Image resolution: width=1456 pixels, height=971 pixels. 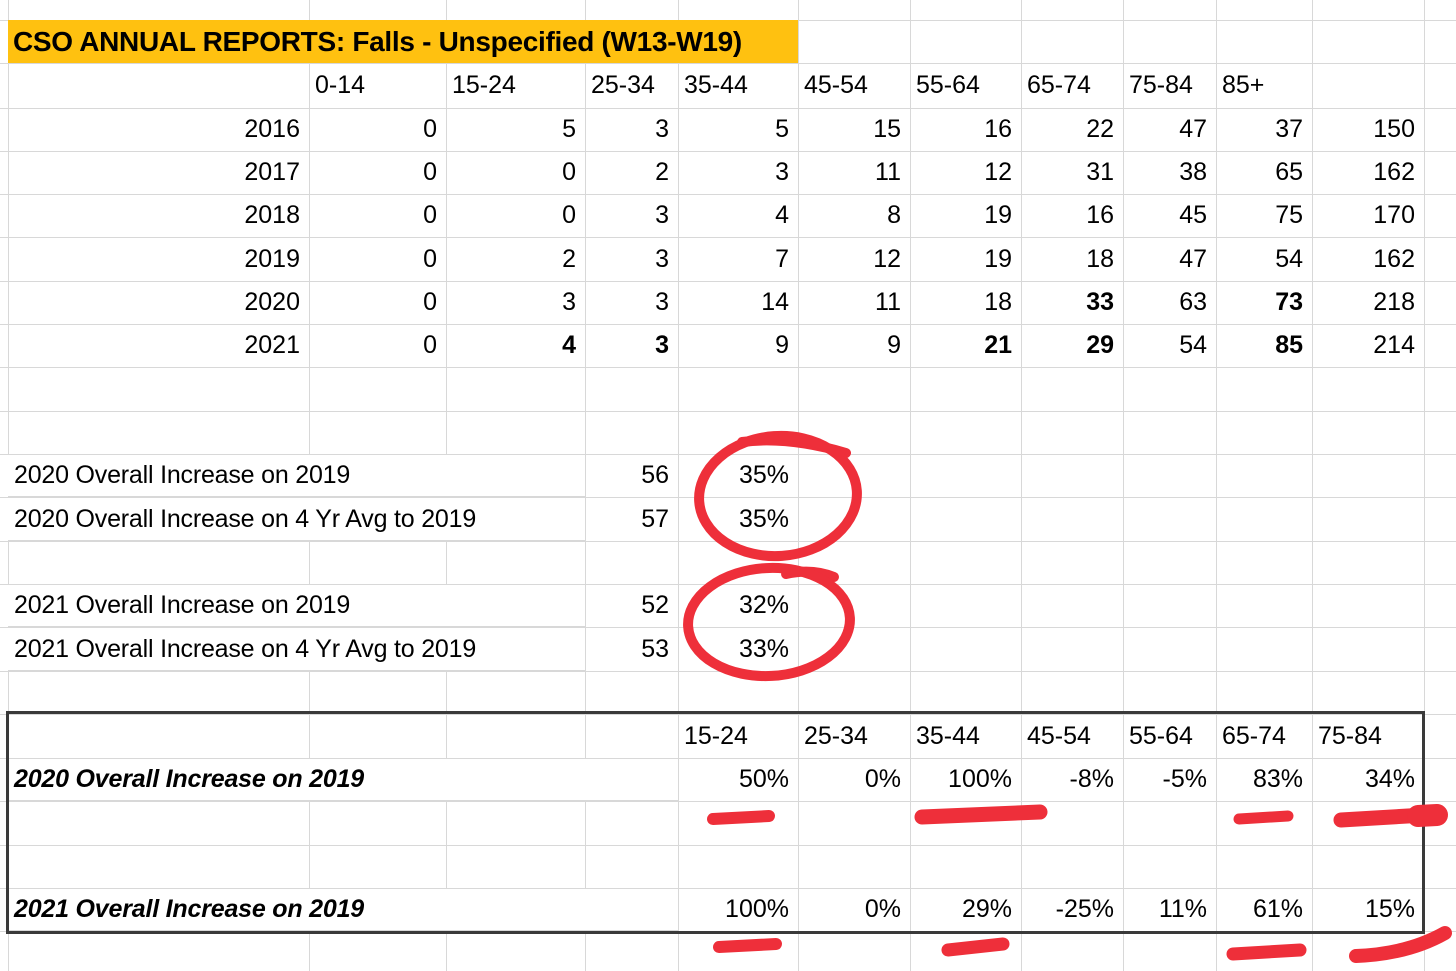 What do you see at coordinates (948, 735) in the screenshot?
I see `breakdown-header-cell: 35-44` at bounding box center [948, 735].